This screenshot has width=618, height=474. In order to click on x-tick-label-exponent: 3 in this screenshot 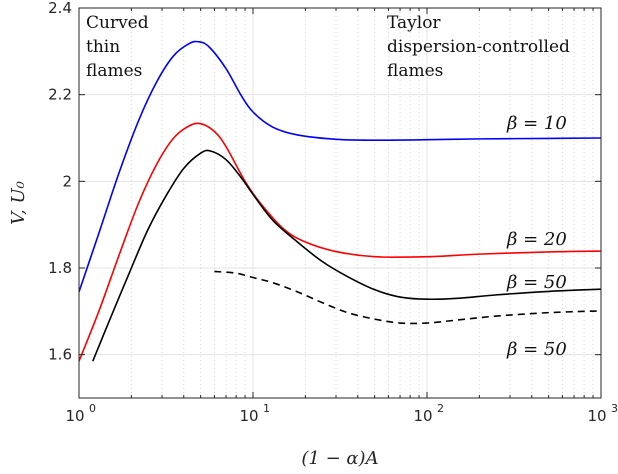, I will do `click(614, 408)`.